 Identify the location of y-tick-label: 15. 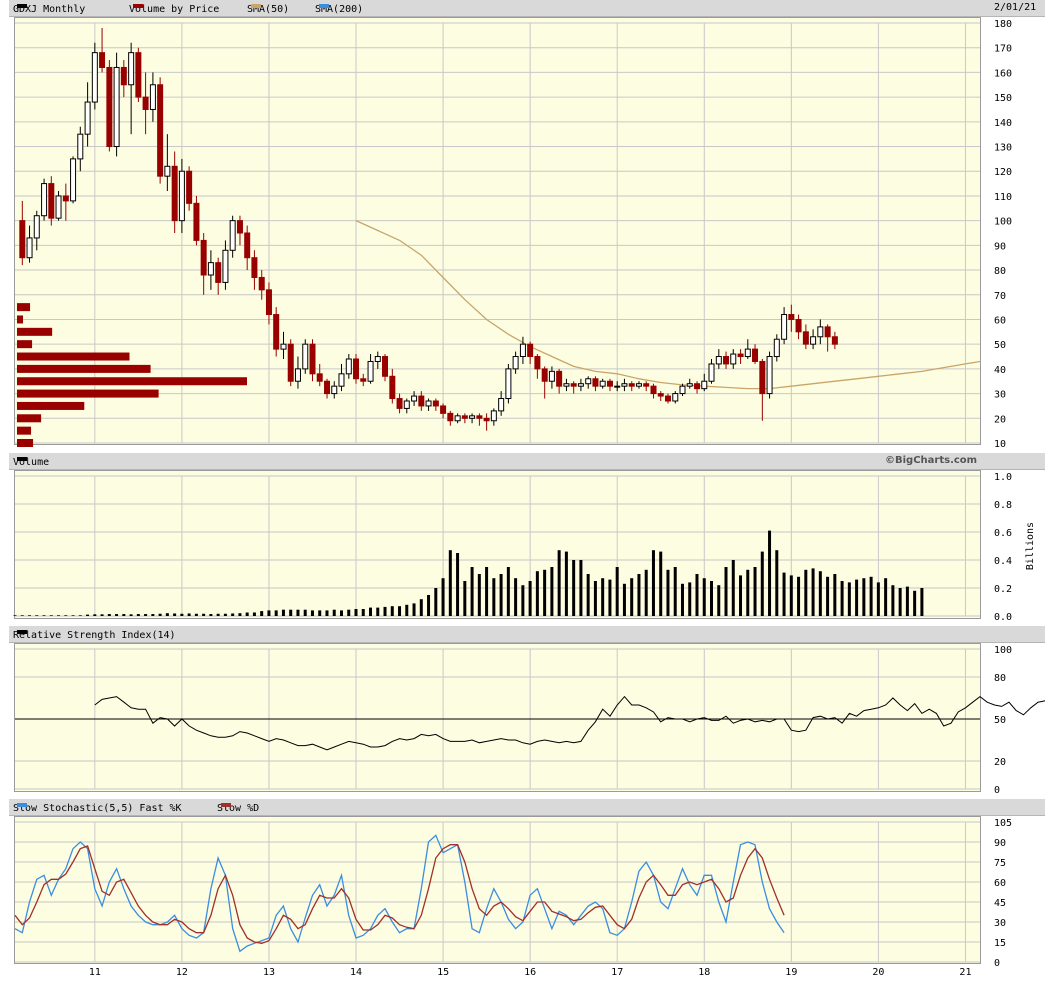
(1000, 943).